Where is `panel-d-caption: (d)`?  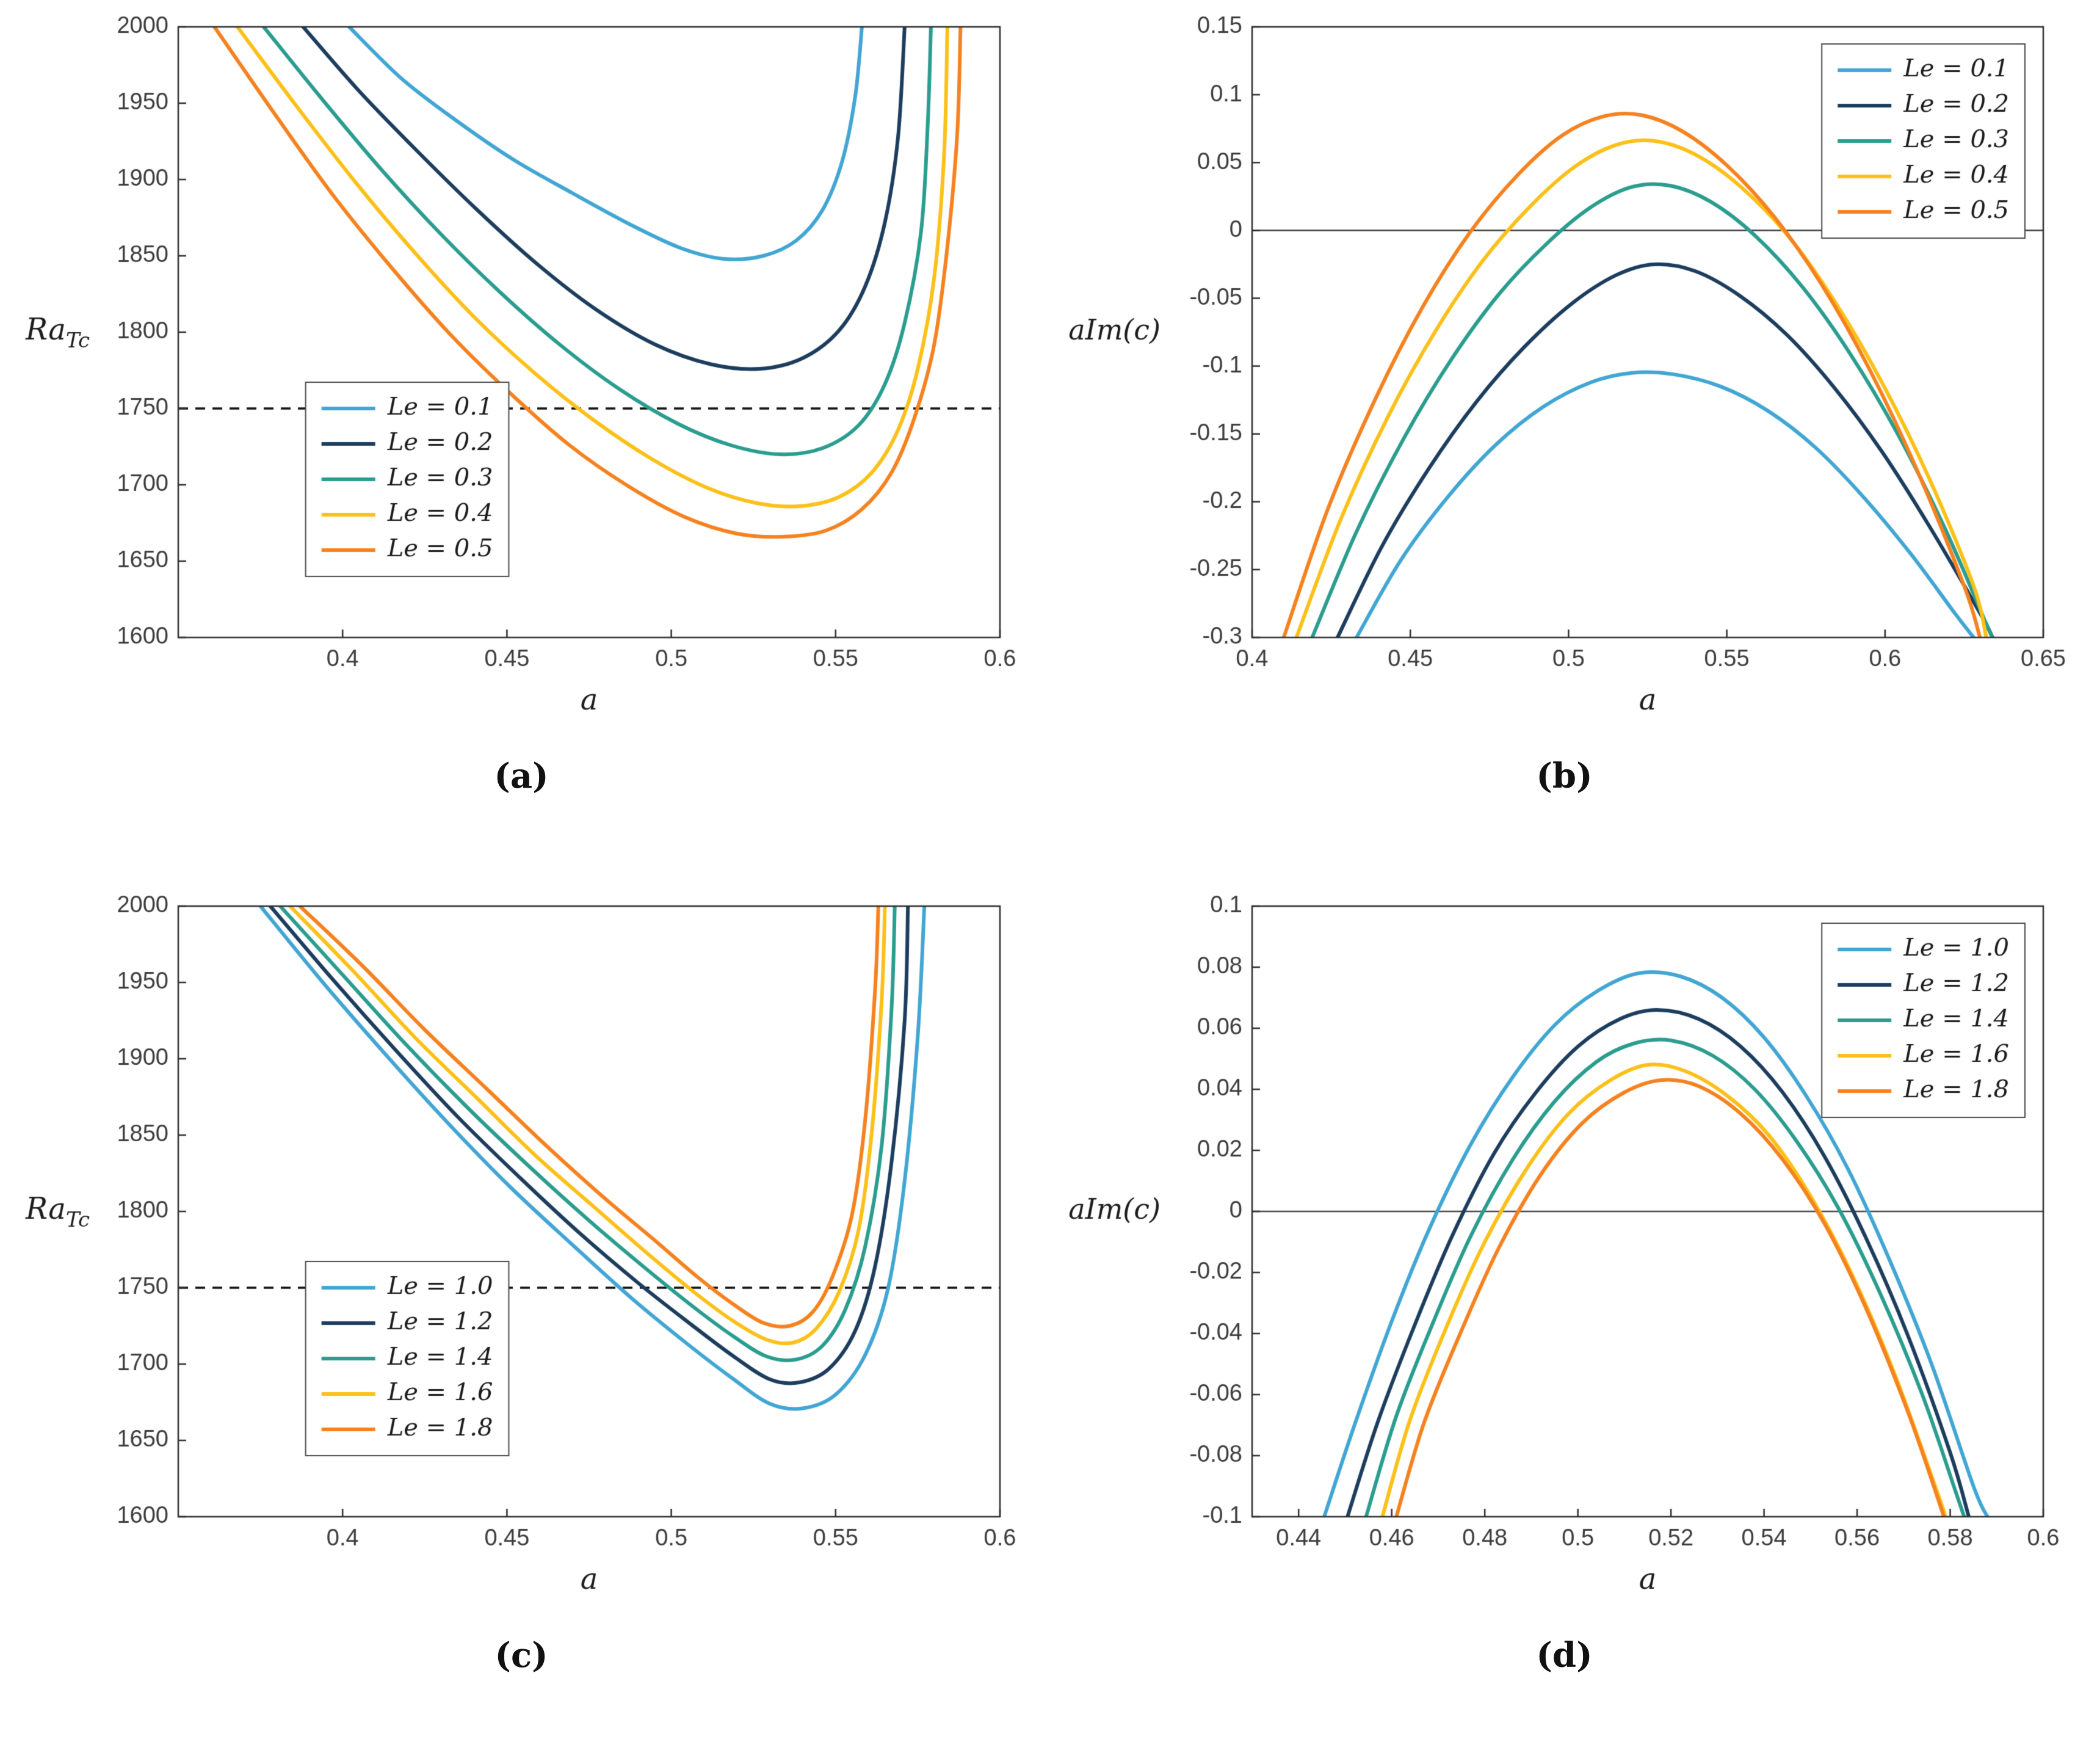 panel-d-caption: (d) is located at coordinates (1564, 1655).